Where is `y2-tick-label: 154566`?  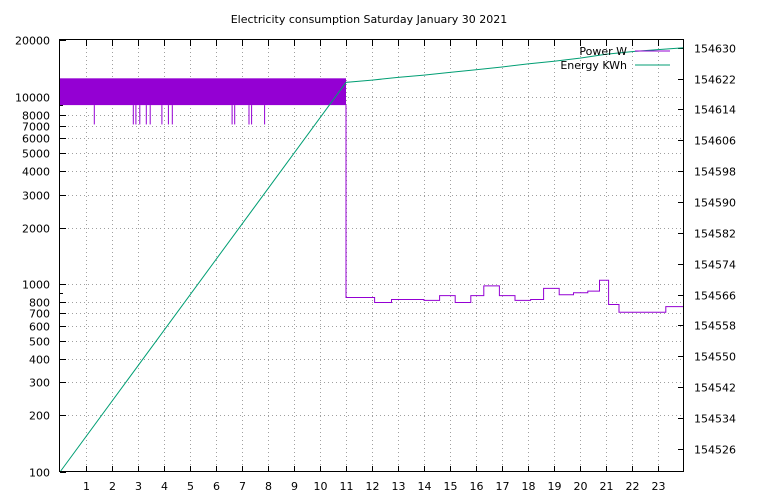 y2-tick-label: 154566 is located at coordinates (715, 296).